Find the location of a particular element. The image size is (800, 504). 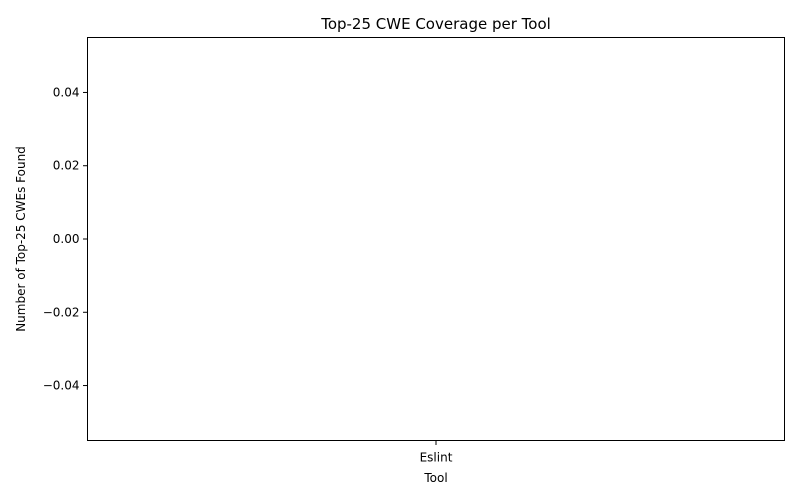

x-axis-label: Tool is located at coordinates (435, 478).